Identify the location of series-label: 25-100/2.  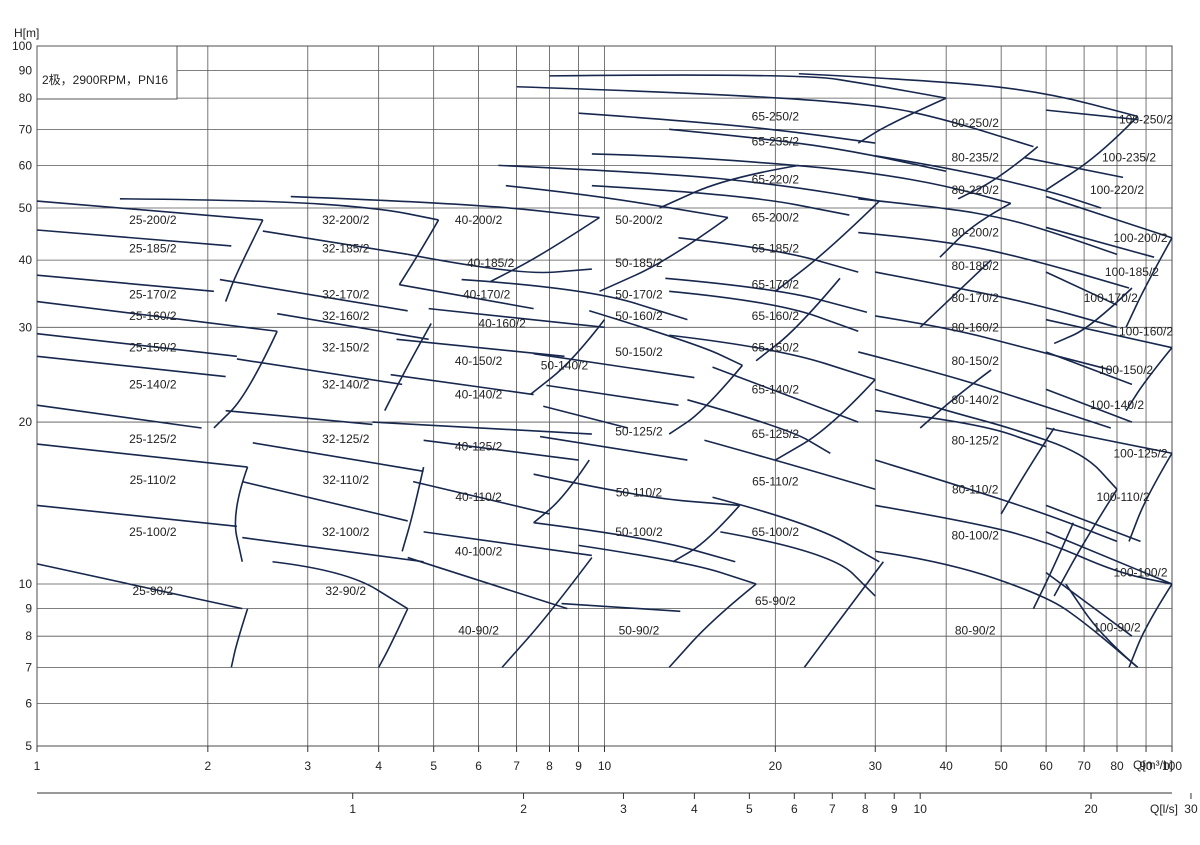
(153, 532).